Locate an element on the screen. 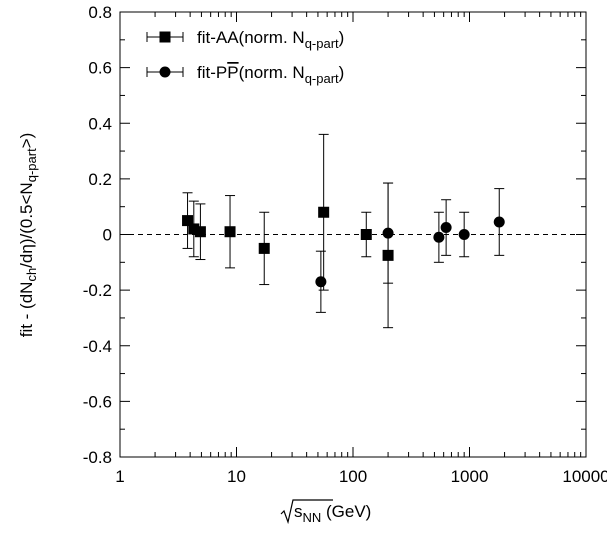 The image size is (607, 537). x-tick-label: 10000 is located at coordinates (584, 476).